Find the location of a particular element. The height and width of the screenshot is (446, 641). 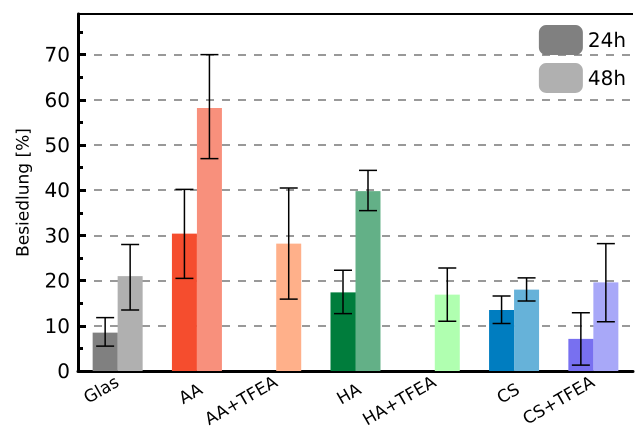

y-tick-label: 30 is located at coordinates (57, 235).